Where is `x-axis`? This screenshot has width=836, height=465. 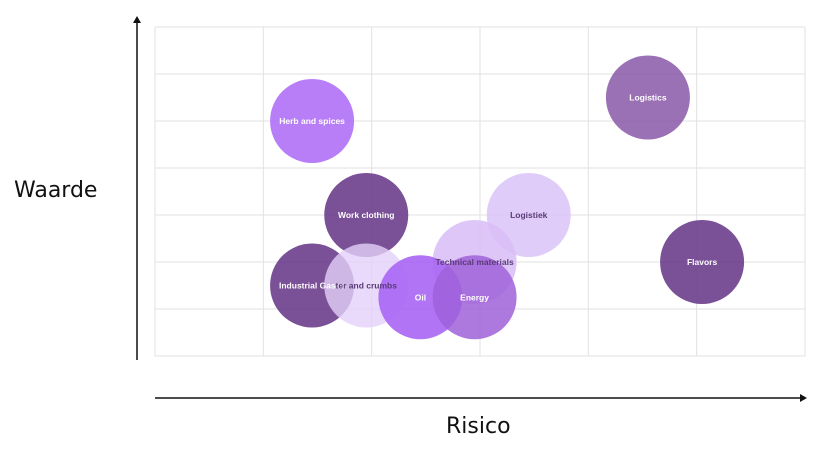
x-axis is located at coordinates (481, 398).